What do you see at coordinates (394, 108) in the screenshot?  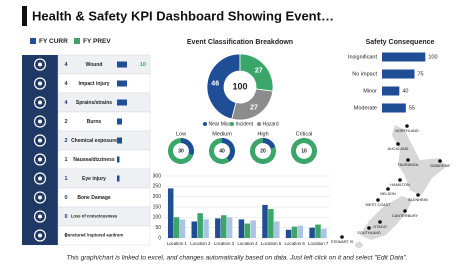 I see `hbar` at bounding box center [394, 108].